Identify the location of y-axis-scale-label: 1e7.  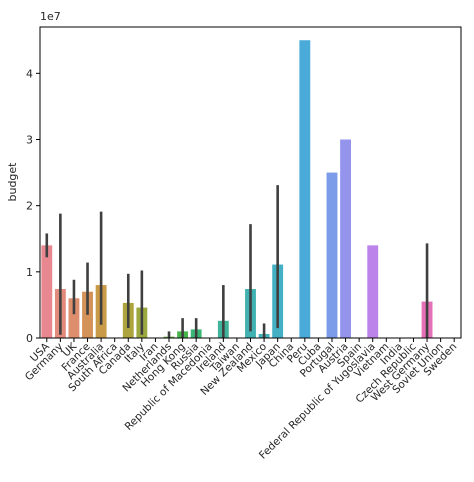
(50, 16).